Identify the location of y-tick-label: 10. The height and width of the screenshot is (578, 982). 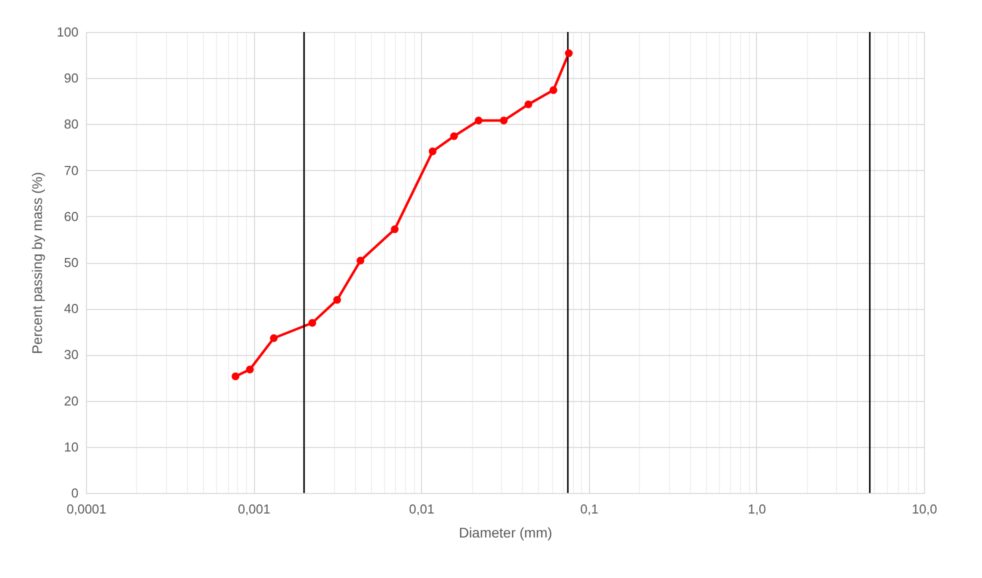
(71, 446).